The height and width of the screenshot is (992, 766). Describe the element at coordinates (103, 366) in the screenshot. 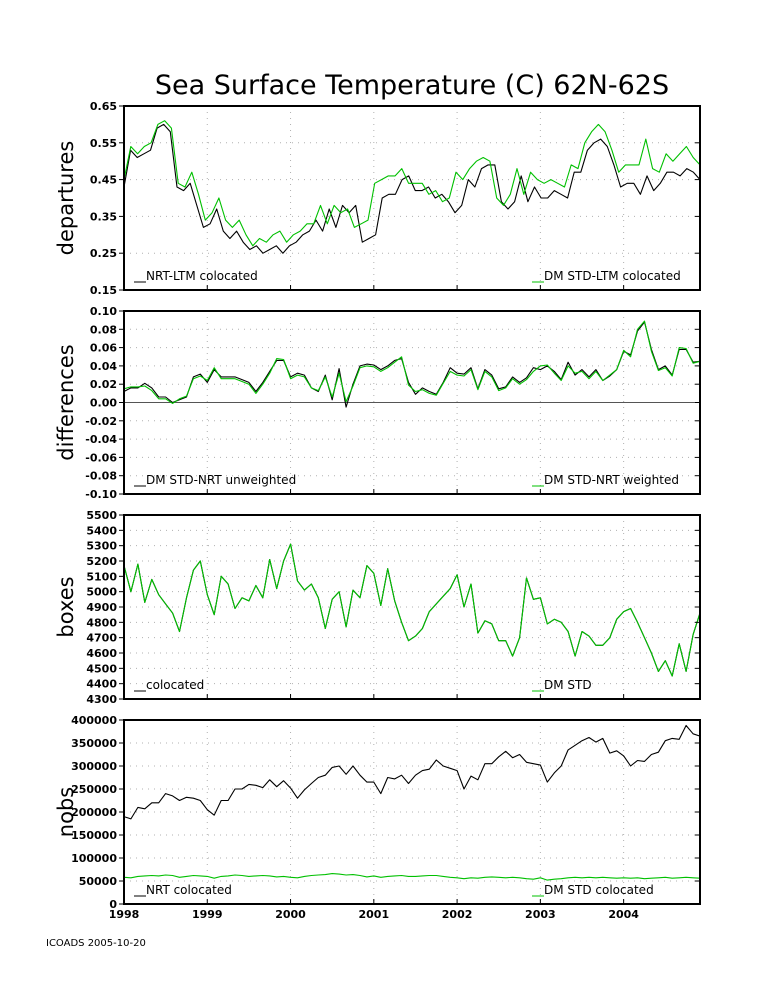

I see `y-tick-label: 0.04` at that location.